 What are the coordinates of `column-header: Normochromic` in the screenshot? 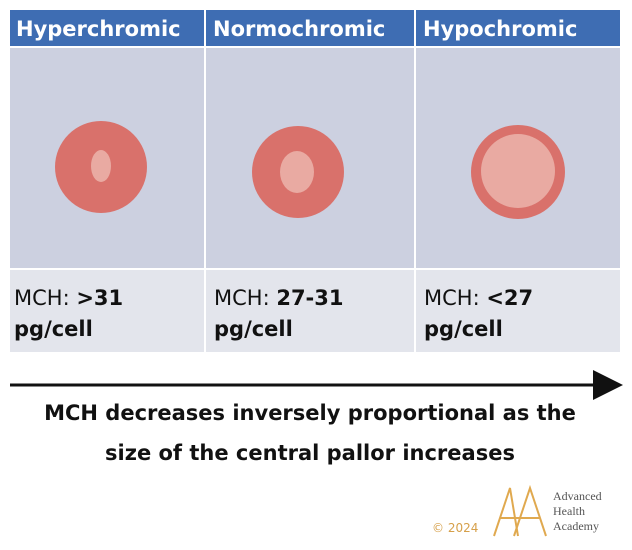 It's located at (299, 29).